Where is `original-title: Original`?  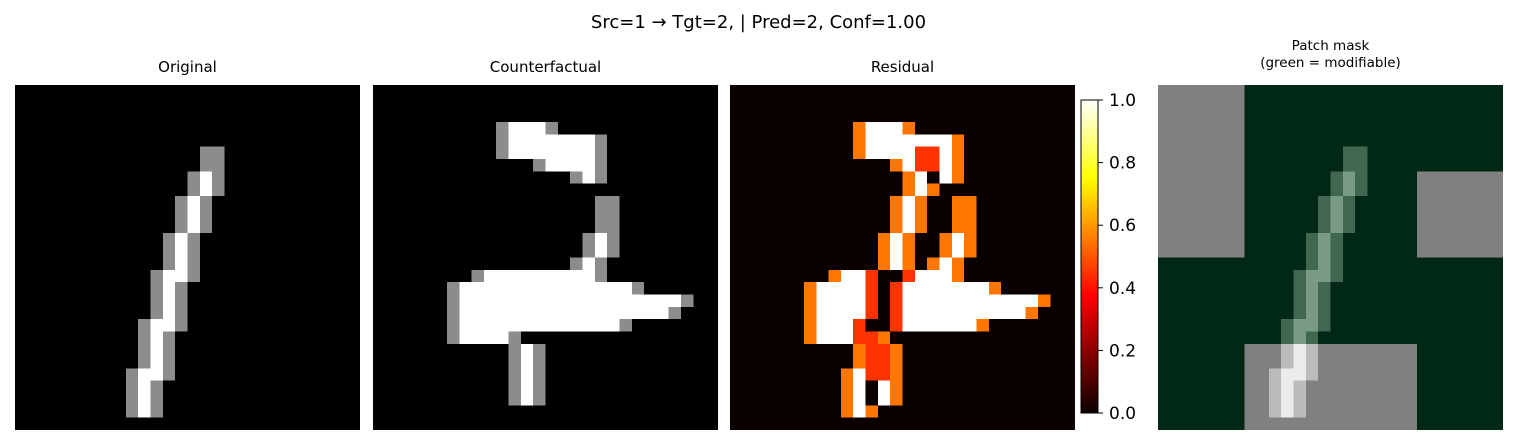 original-title: Original is located at coordinates (187, 67).